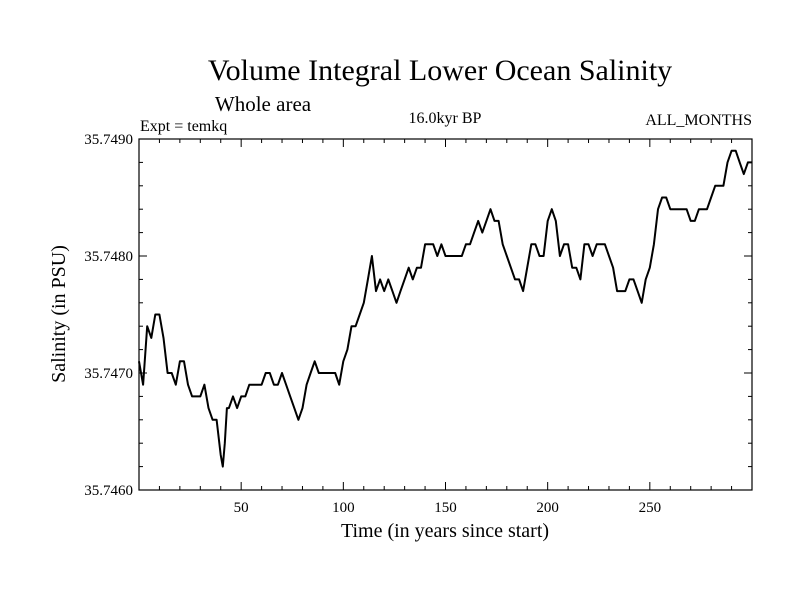  Describe the element at coordinates (183, 126) in the screenshot. I see `experiment-label: Expt = temkq` at that location.